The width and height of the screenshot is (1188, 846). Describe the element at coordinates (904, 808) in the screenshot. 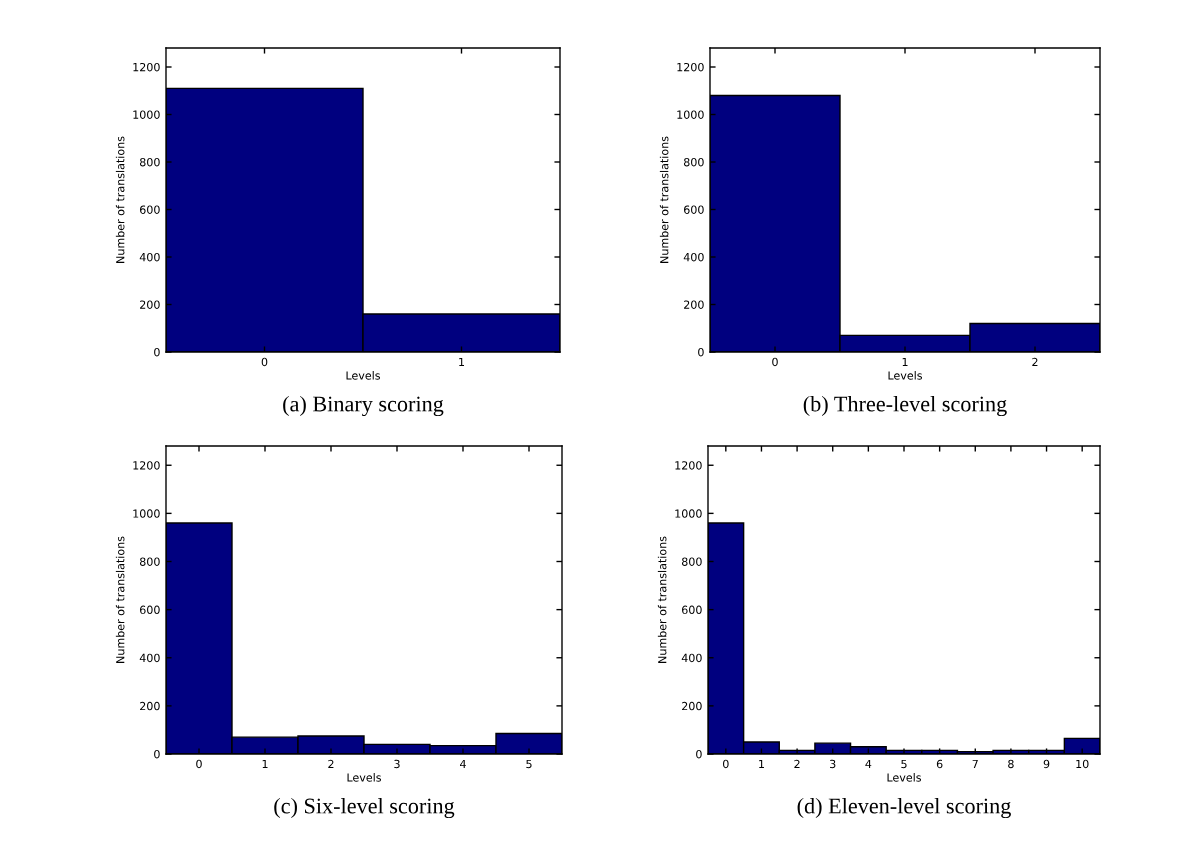

I see `text: (d) Eleven-level scoring` at that location.